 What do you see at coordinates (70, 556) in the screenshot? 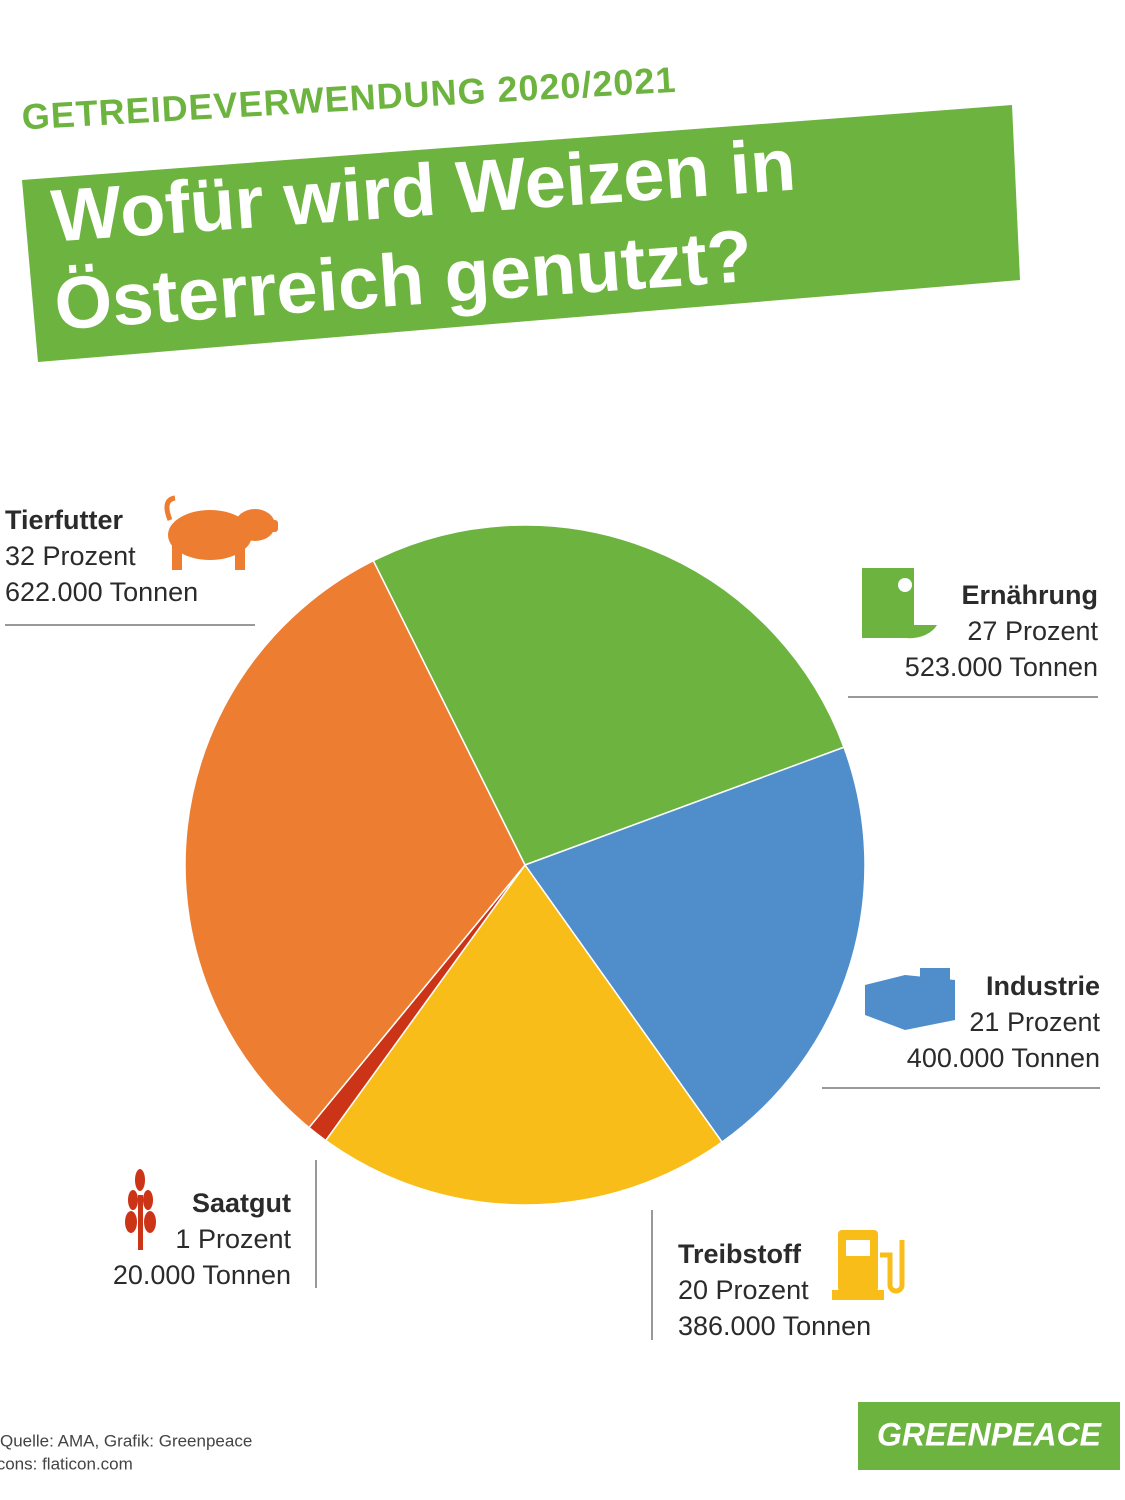
I see `value-label: 32 Prozent` at bounding box center [70, 556].